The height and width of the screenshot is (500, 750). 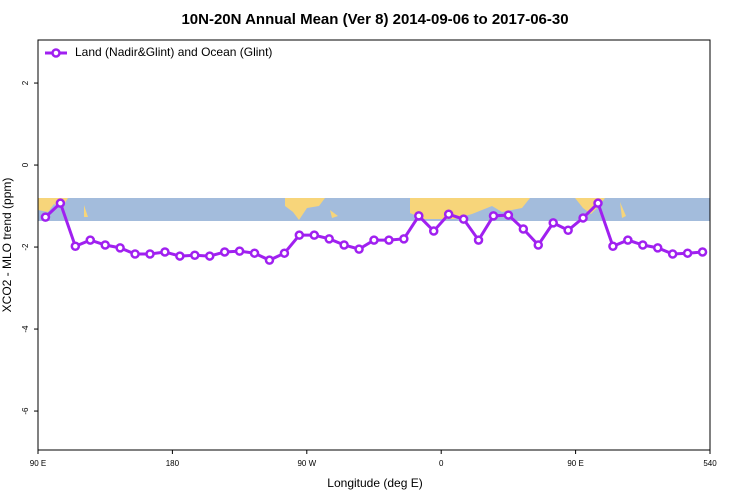 What do you see at coordinates (56, 53) in the screenshot?
I see `legend-marker` at bounding box center [56, 53].